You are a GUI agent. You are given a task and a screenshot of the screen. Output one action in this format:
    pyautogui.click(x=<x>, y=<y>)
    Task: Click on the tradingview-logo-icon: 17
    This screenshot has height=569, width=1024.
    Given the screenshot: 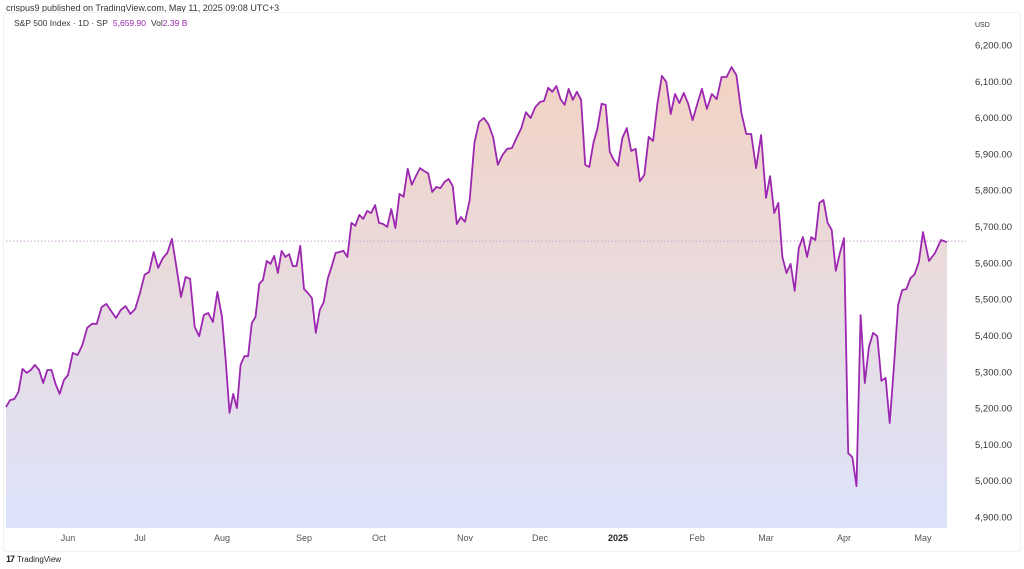 What is the action you would take?
    pyautogui.click(x=10, y=559)
    